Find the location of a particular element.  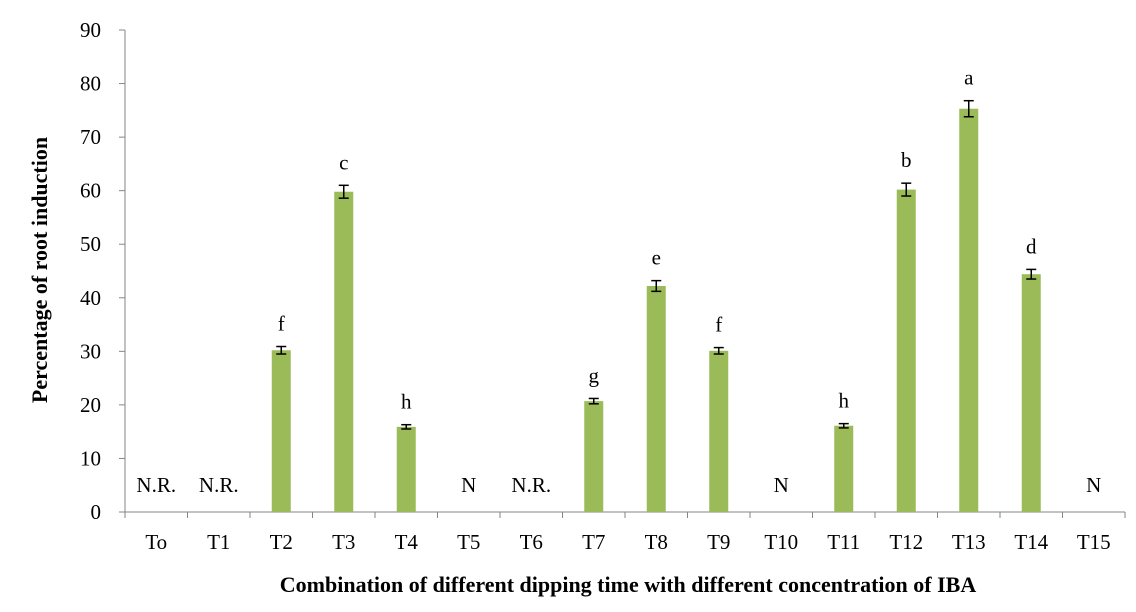

x-tick-label: T3 is located at coordinates (343, 542).